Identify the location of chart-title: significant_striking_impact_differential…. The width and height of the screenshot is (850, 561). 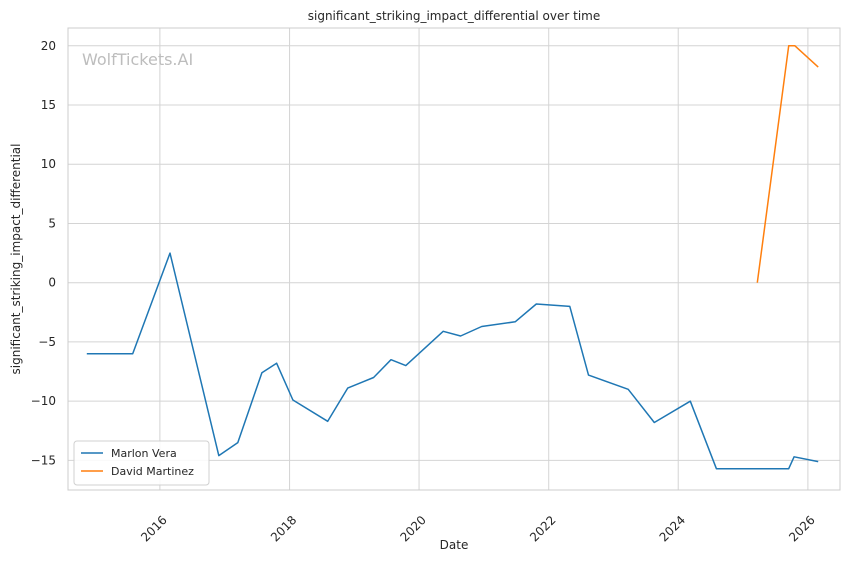
(454, 16).